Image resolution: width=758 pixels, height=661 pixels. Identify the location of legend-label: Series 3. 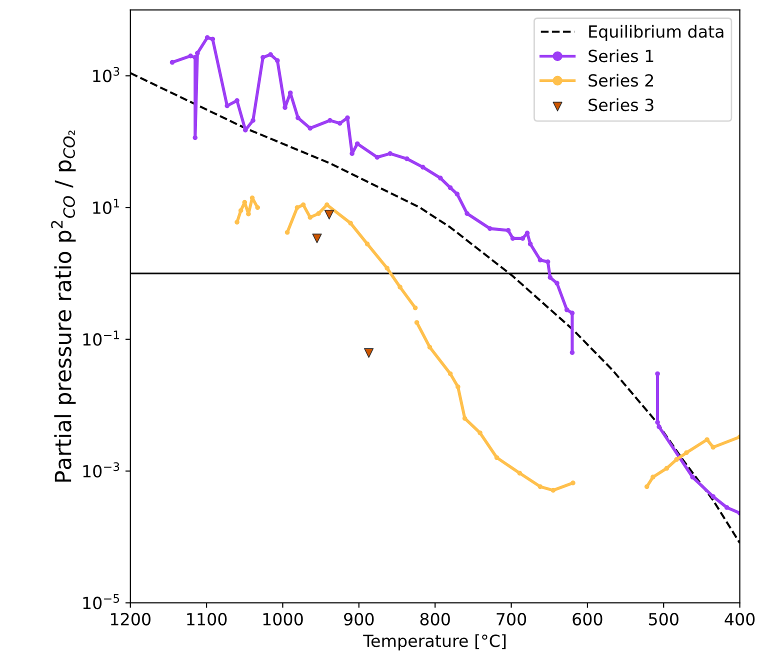
(621, 105).